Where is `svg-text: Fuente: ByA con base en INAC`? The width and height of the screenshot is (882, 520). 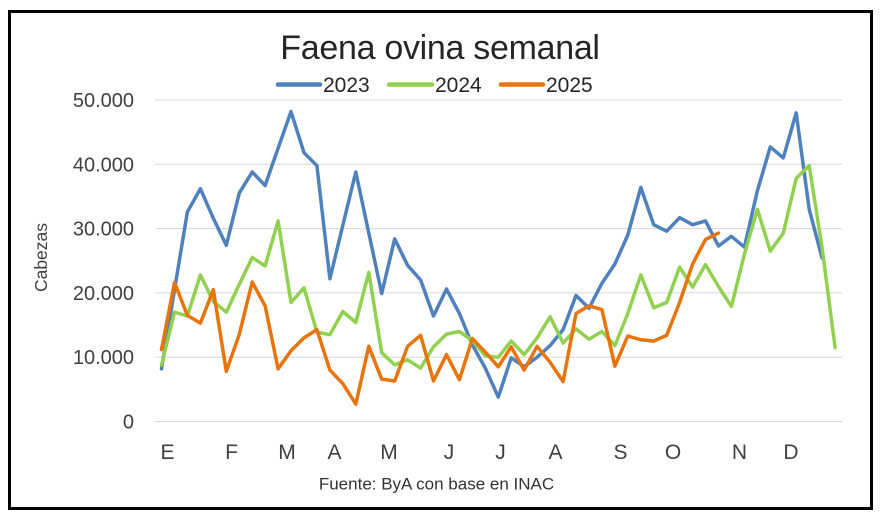 svg-text: Fuente: ByA con base en INAC is located at coordinates (436, 484).